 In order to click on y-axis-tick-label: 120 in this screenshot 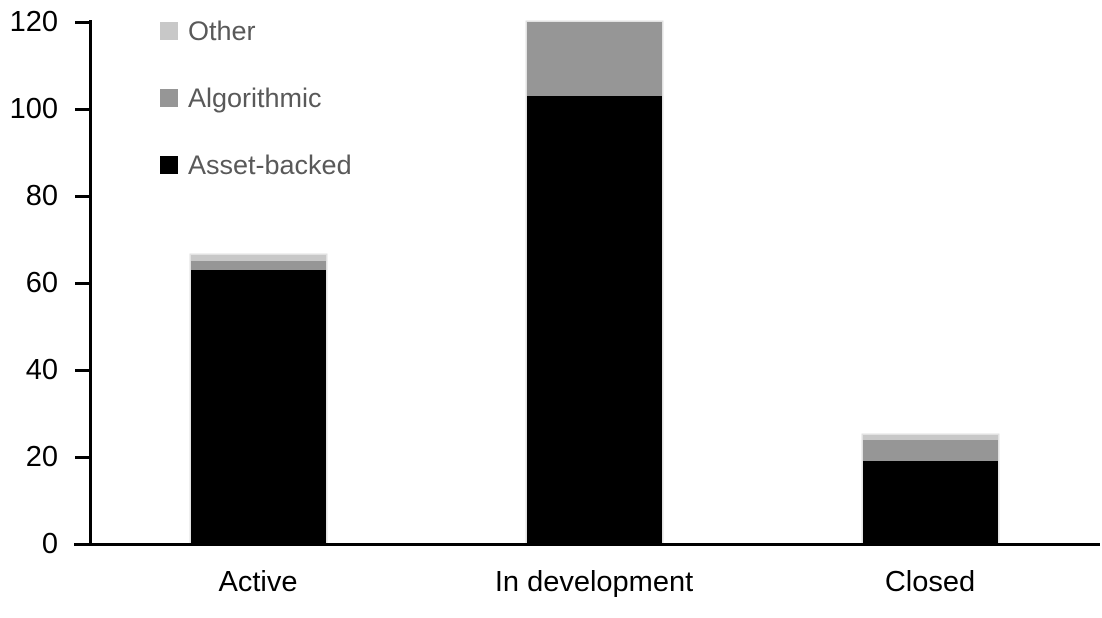, I will do `click(33, 22)`.